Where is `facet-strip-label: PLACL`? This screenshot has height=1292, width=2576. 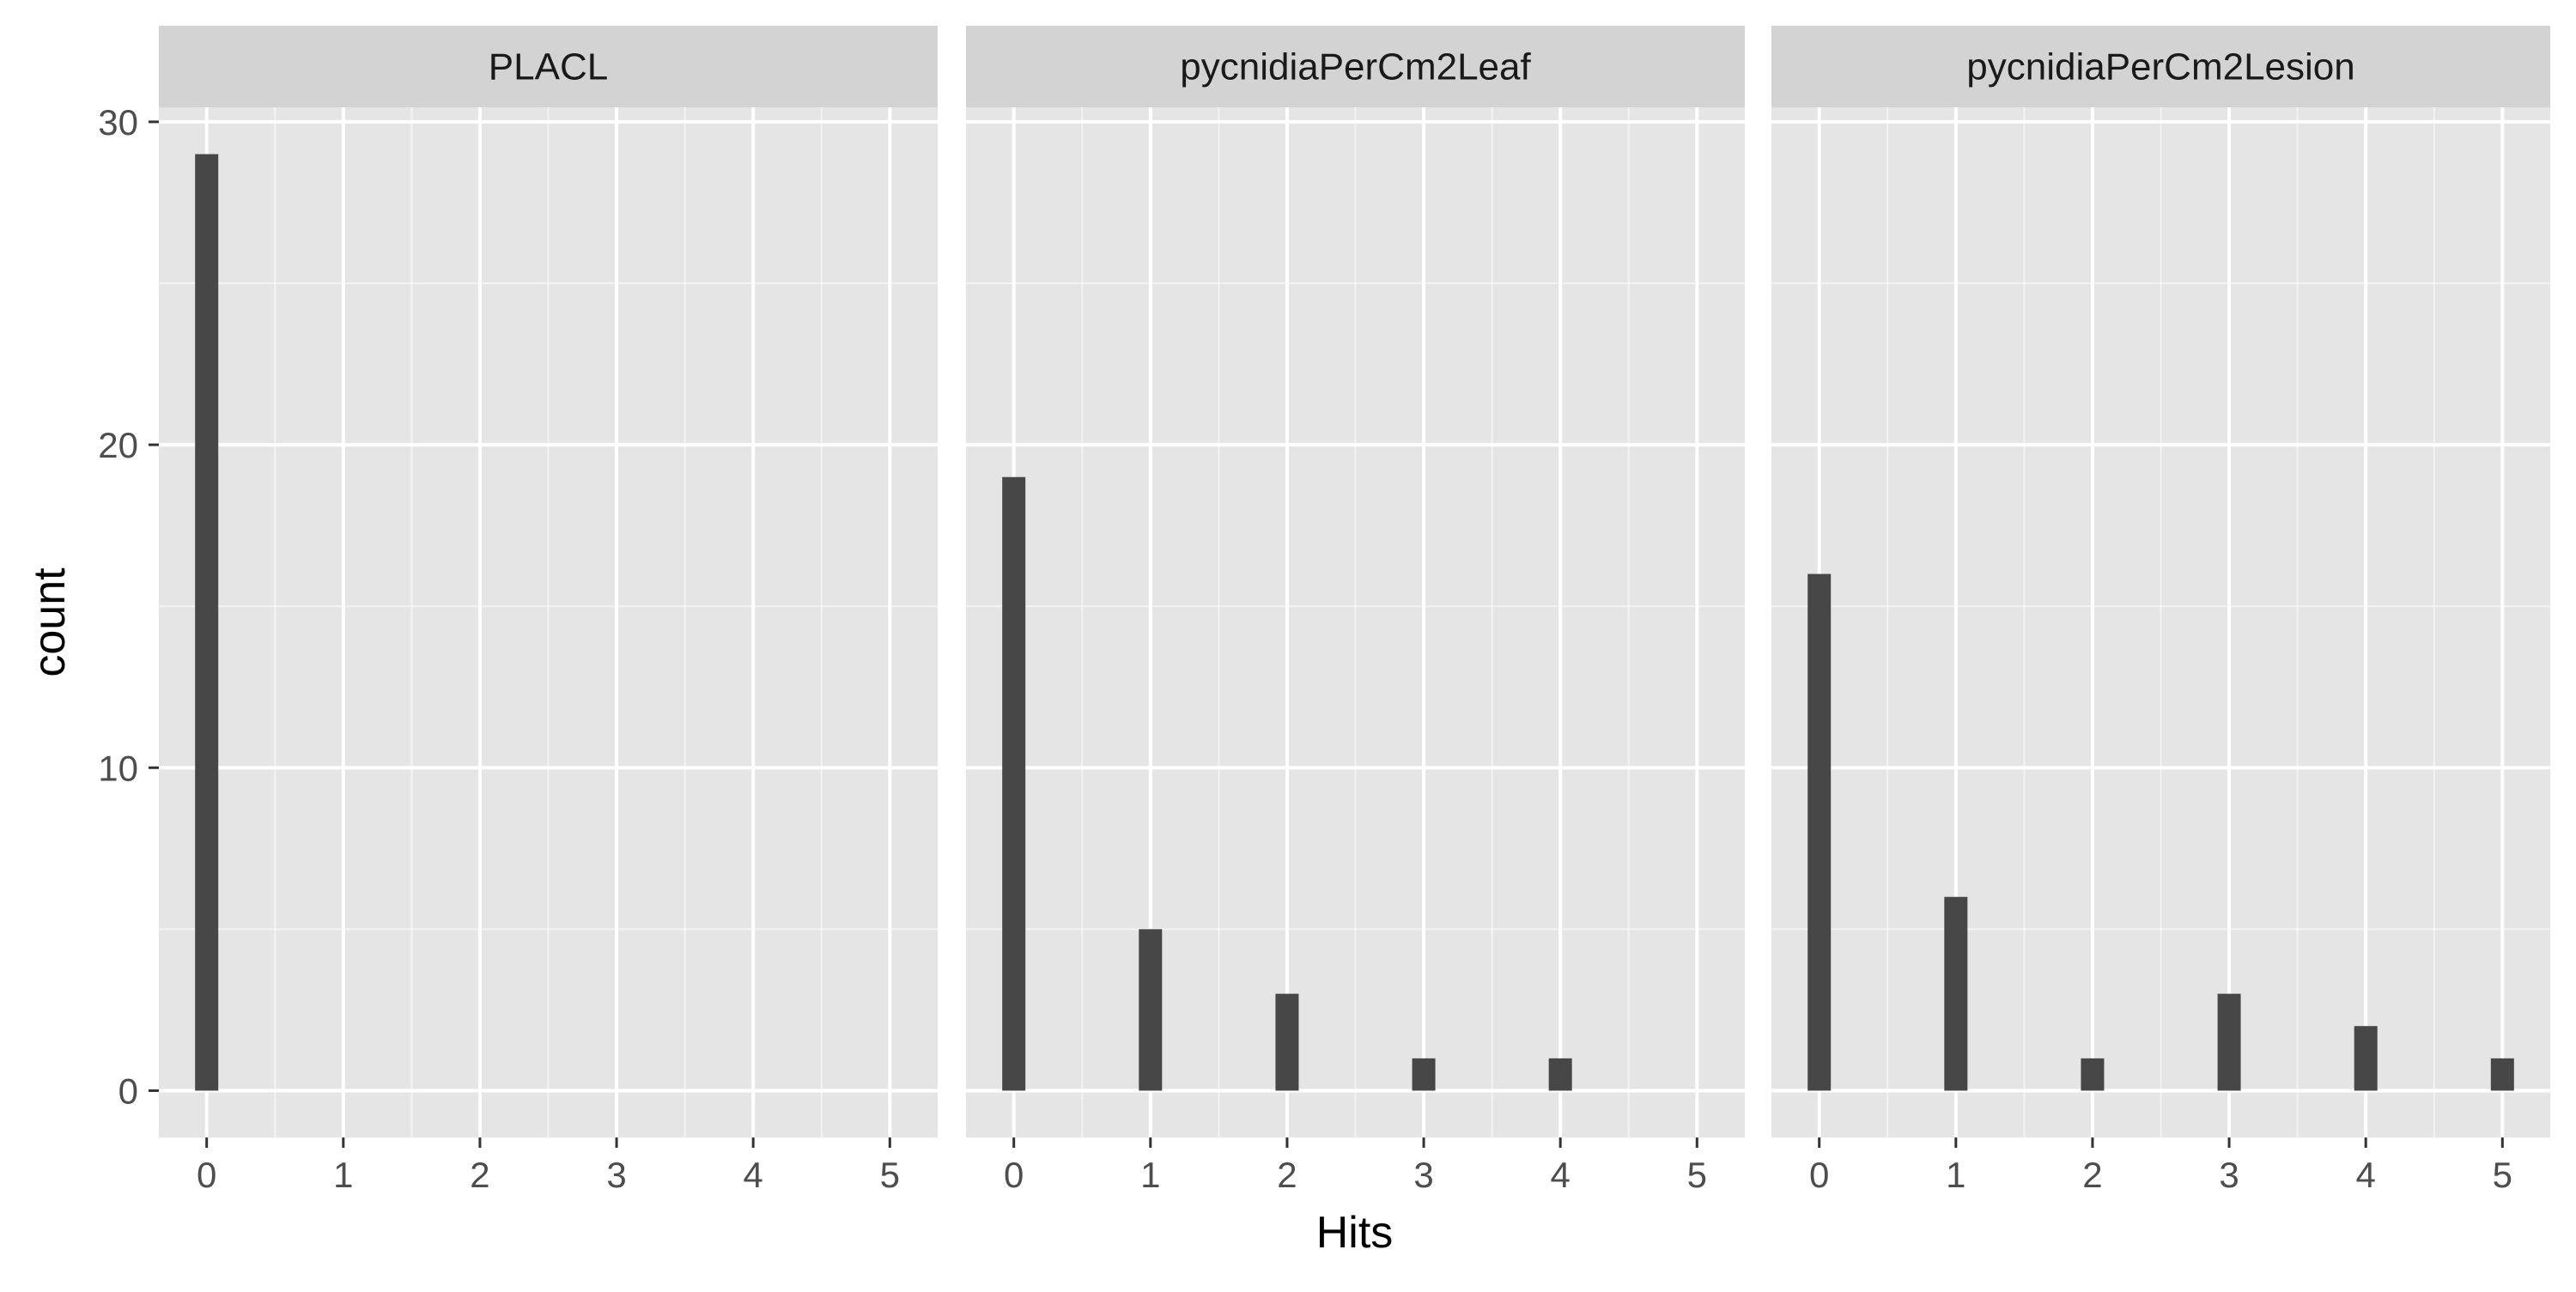
facet-strip-label: PLACL is located at coordinates (548, 67).